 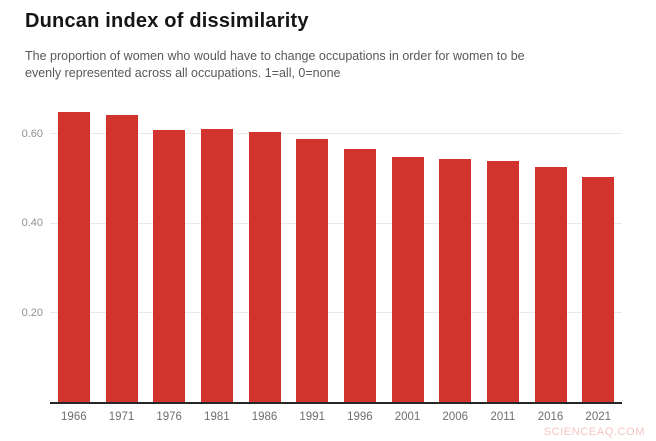 What do you see at coordinates (455, 280) in the screenshot?
I see `bar-2006` at bounding box center [455, 280].